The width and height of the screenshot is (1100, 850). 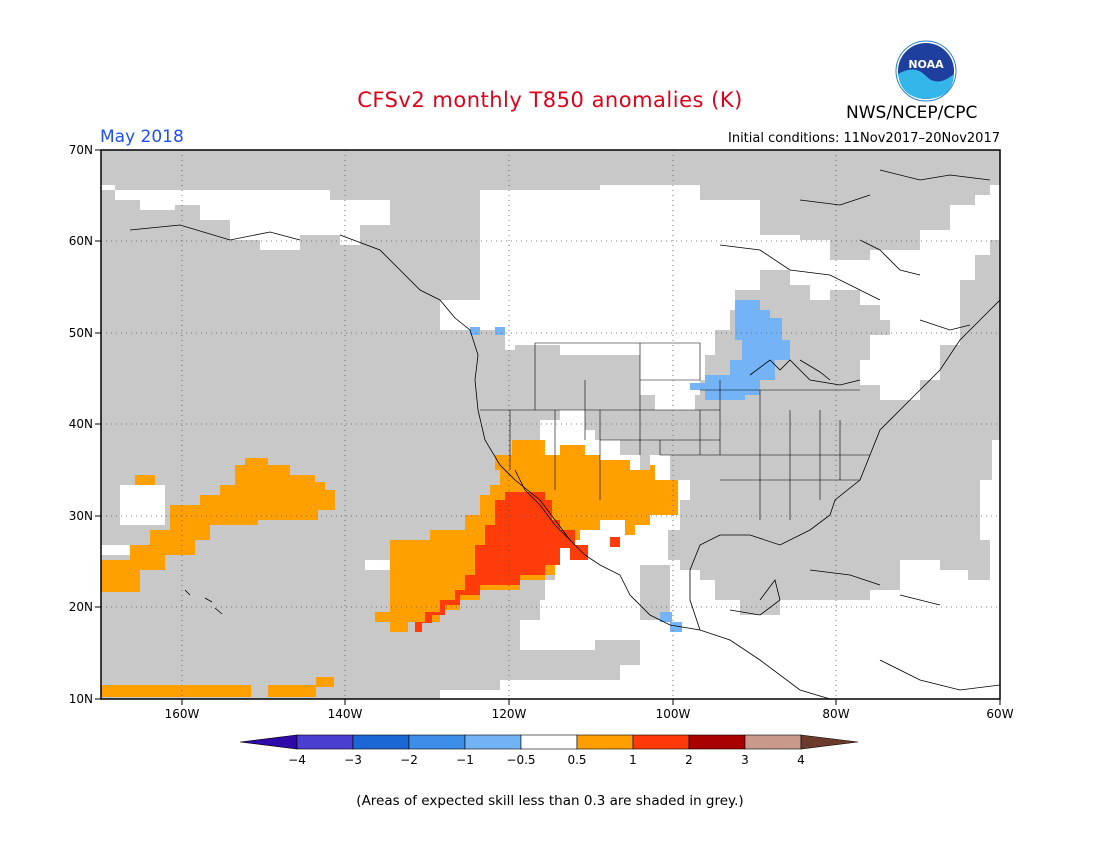 I want to click on lat-label: 40N, so click(x=81, y=424).